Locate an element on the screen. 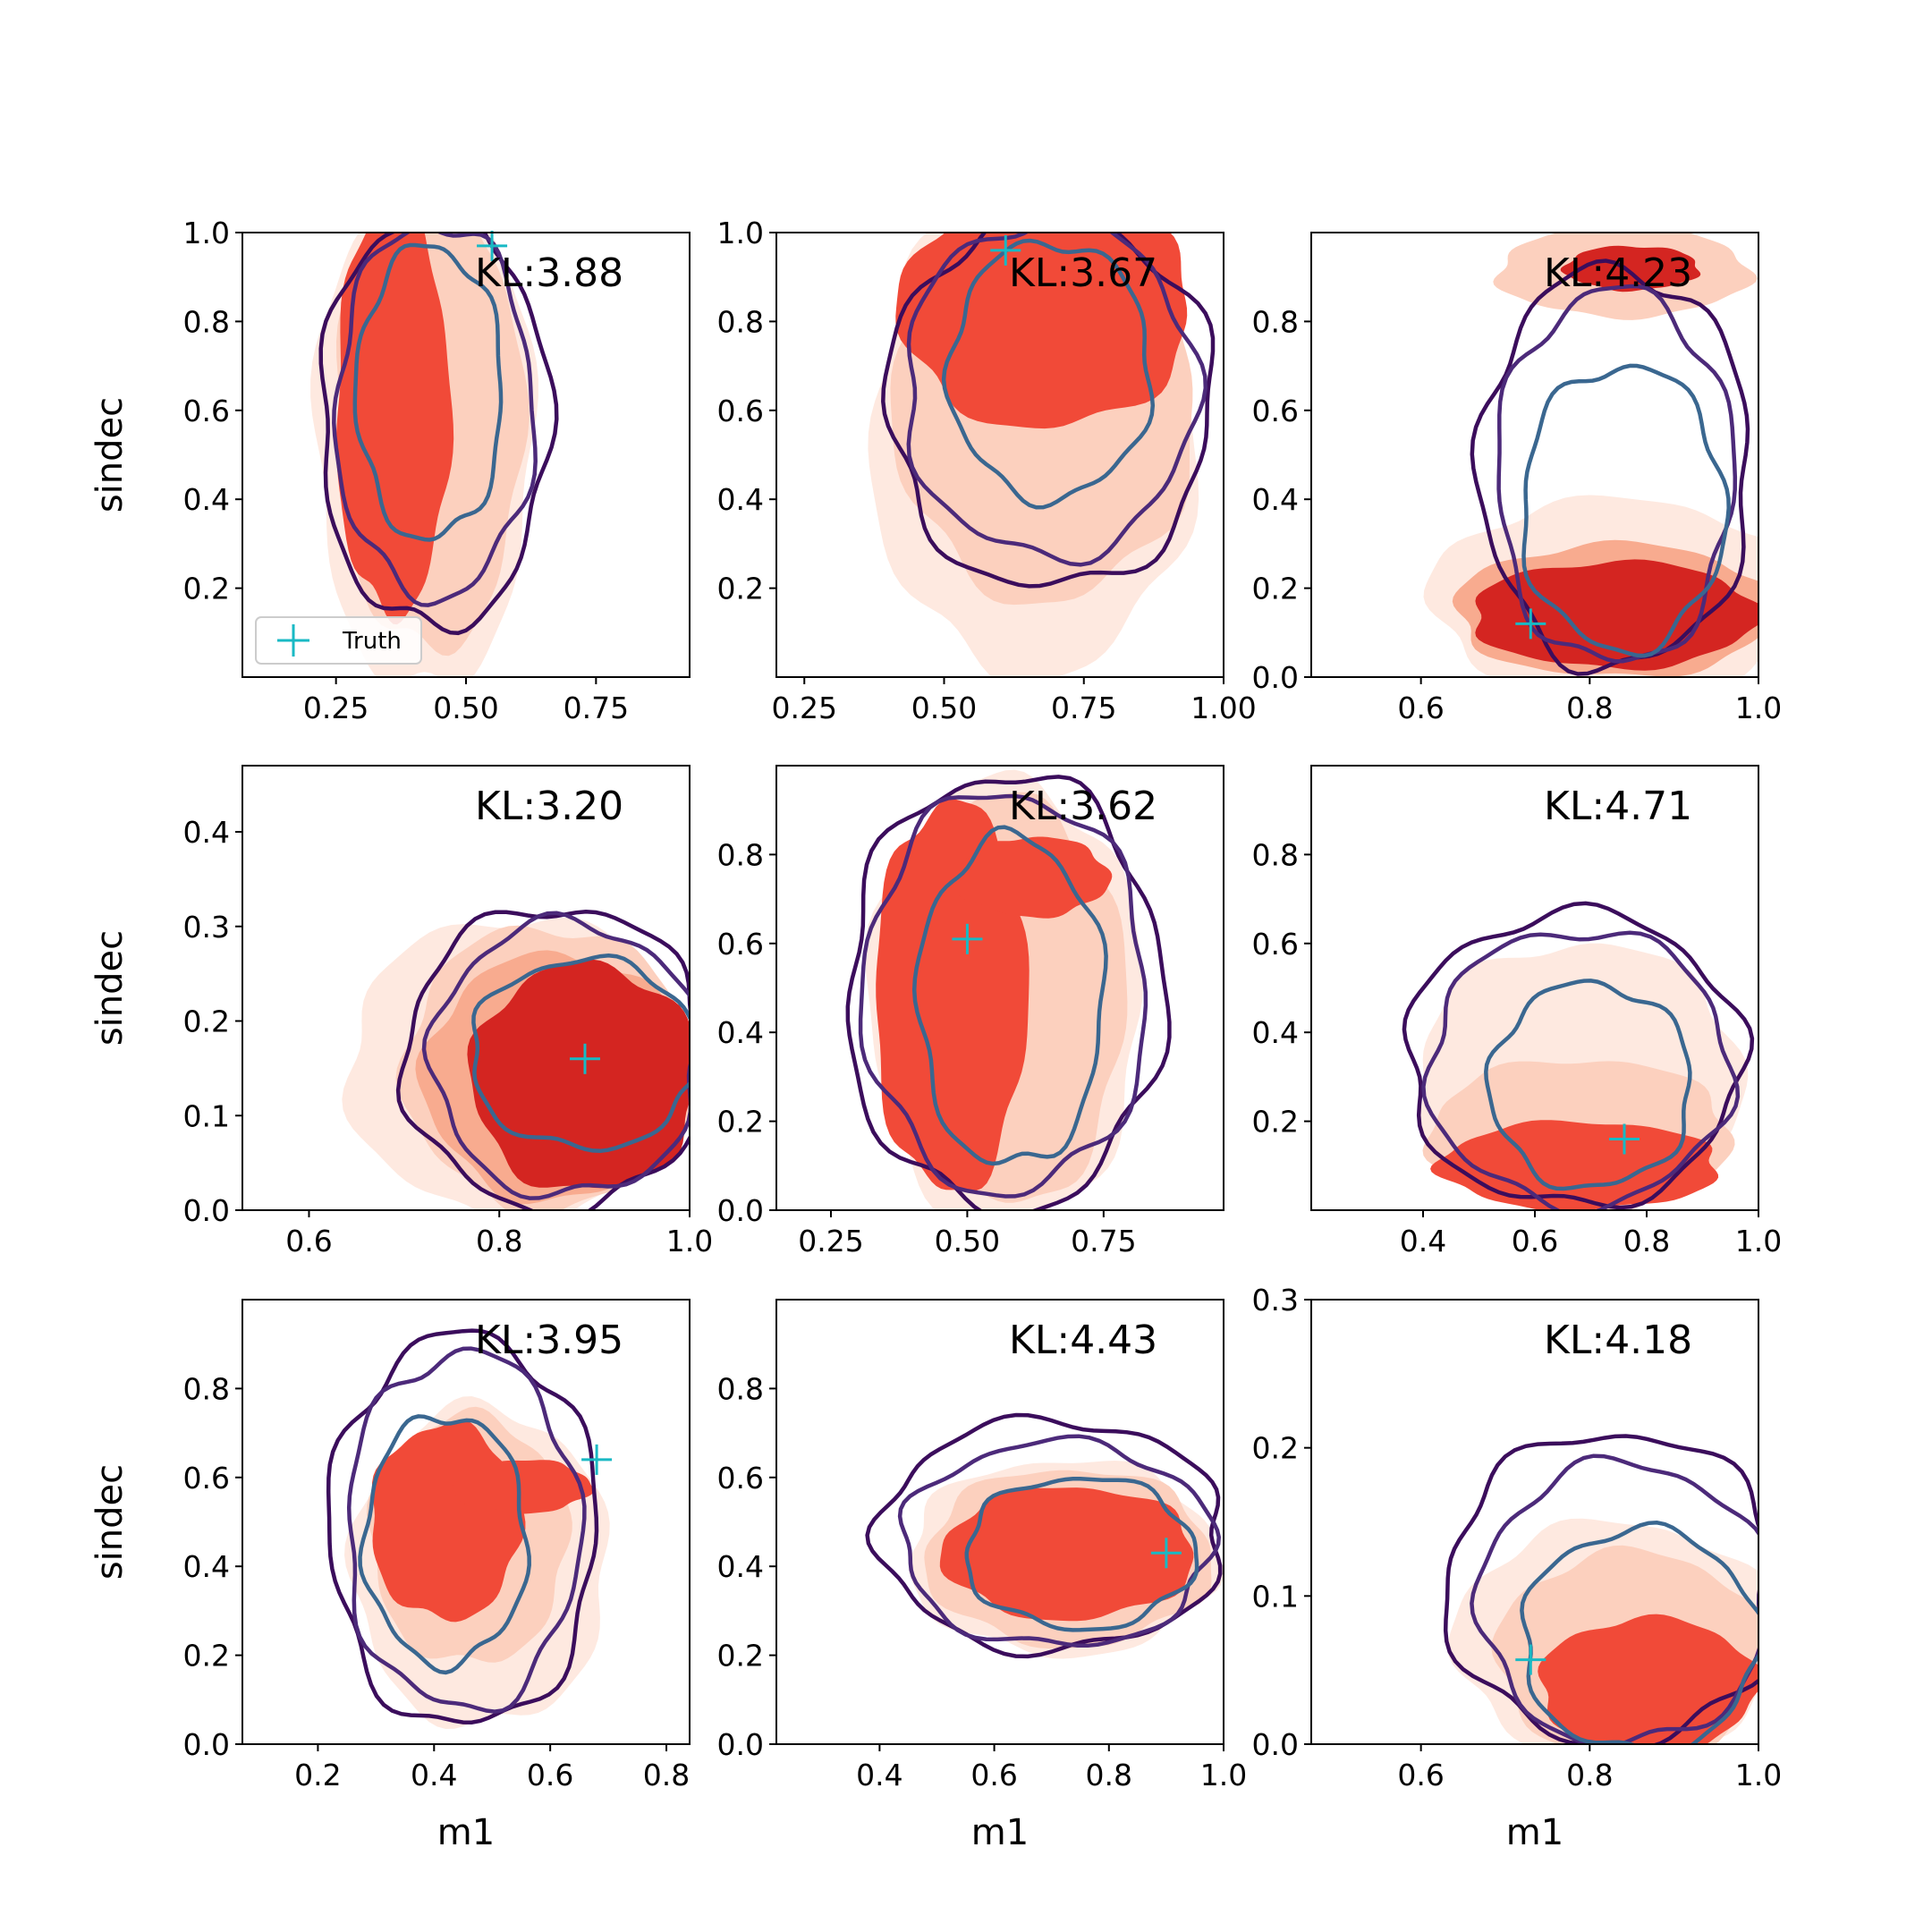 The width and height of the screenshot is (1932, 1932). kl-annotation: KL:4.43 is located at coordinates (1083, 1340).